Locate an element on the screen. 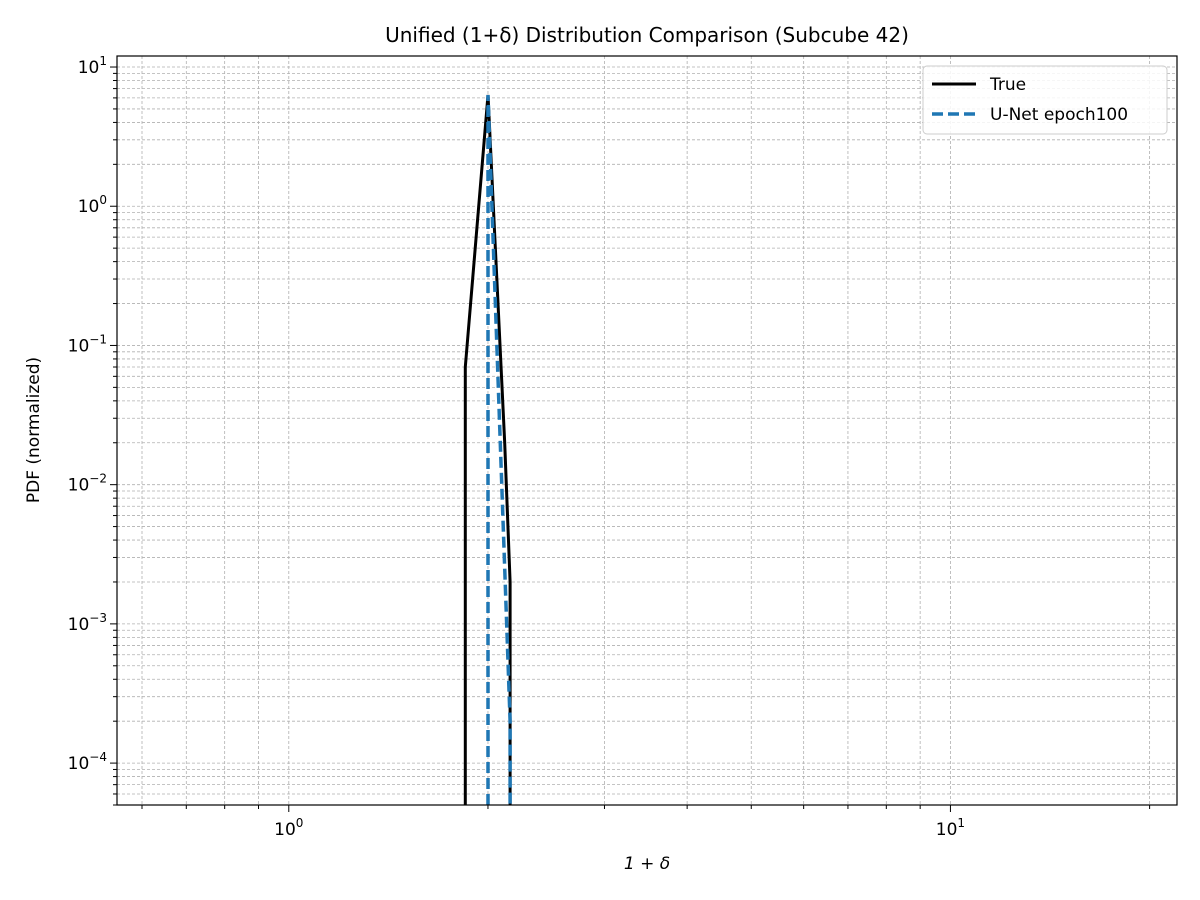 This screenshot has width=1200, height=900. y-tick-label: 10⁻² is located at coordinates (87, 484).